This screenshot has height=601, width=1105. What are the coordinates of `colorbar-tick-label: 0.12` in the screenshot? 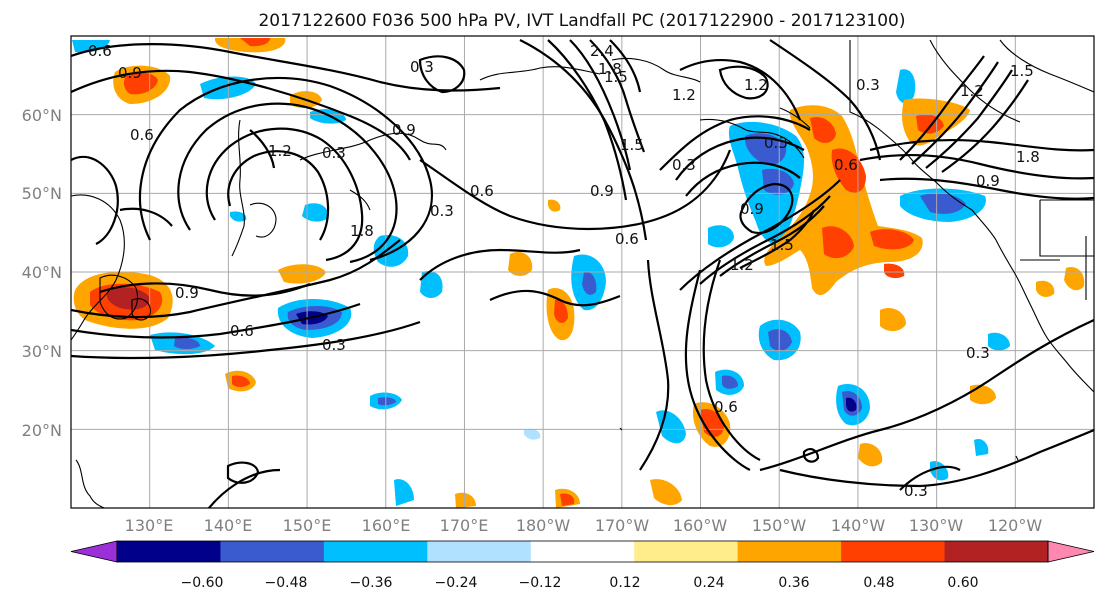 It's located at (624, 583).